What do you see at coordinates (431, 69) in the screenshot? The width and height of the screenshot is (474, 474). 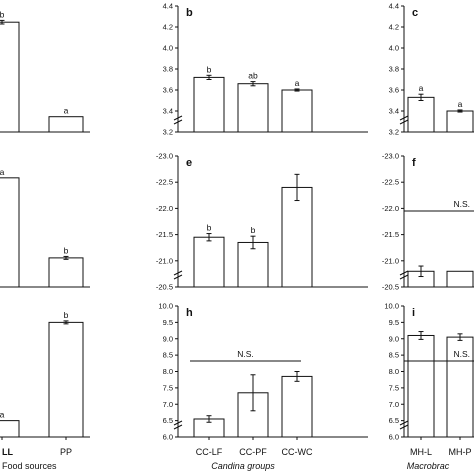 I see `panel-c: 3.2 3.4 3.6 3.8 4.0 4.2 4.4 a a c` at bounding box center [431, 69].